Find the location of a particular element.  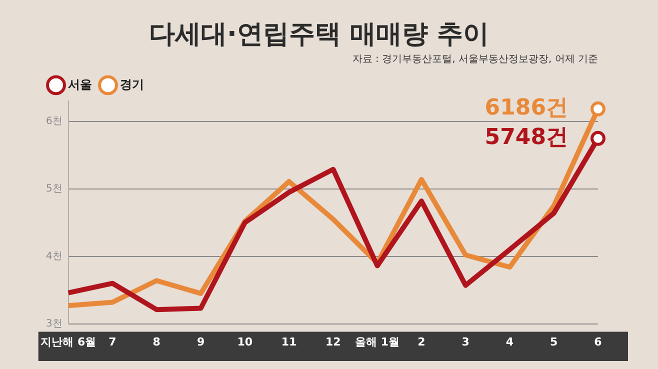

y-tick-label: 5천 is located at coordinates (54, 188).